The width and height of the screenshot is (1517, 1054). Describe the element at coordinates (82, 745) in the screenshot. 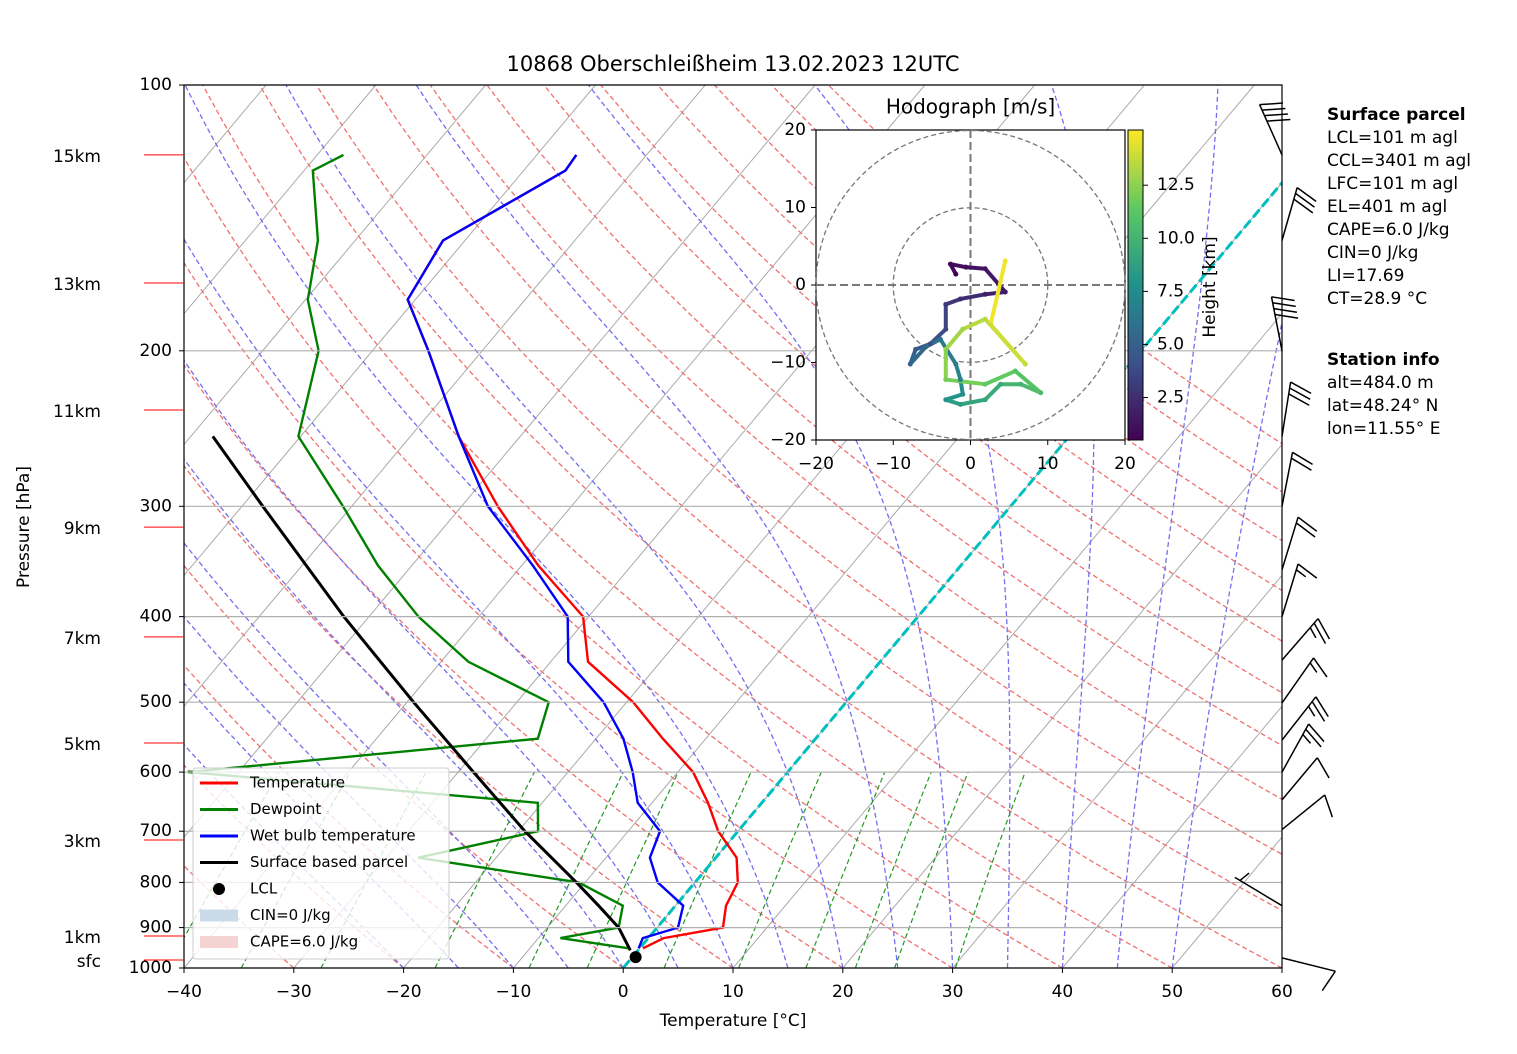

I see `height-label: 5km` at that location.